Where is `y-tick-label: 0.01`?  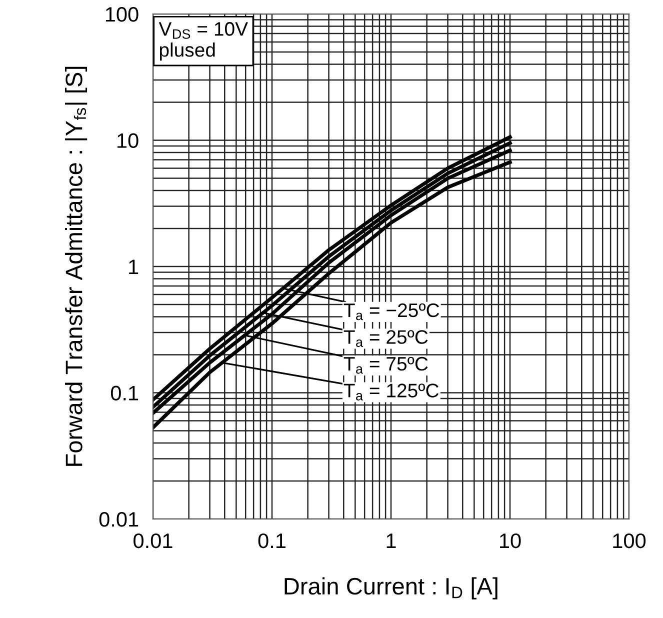
y-tick-label: 0.01 is located at coordinates (118, 519).